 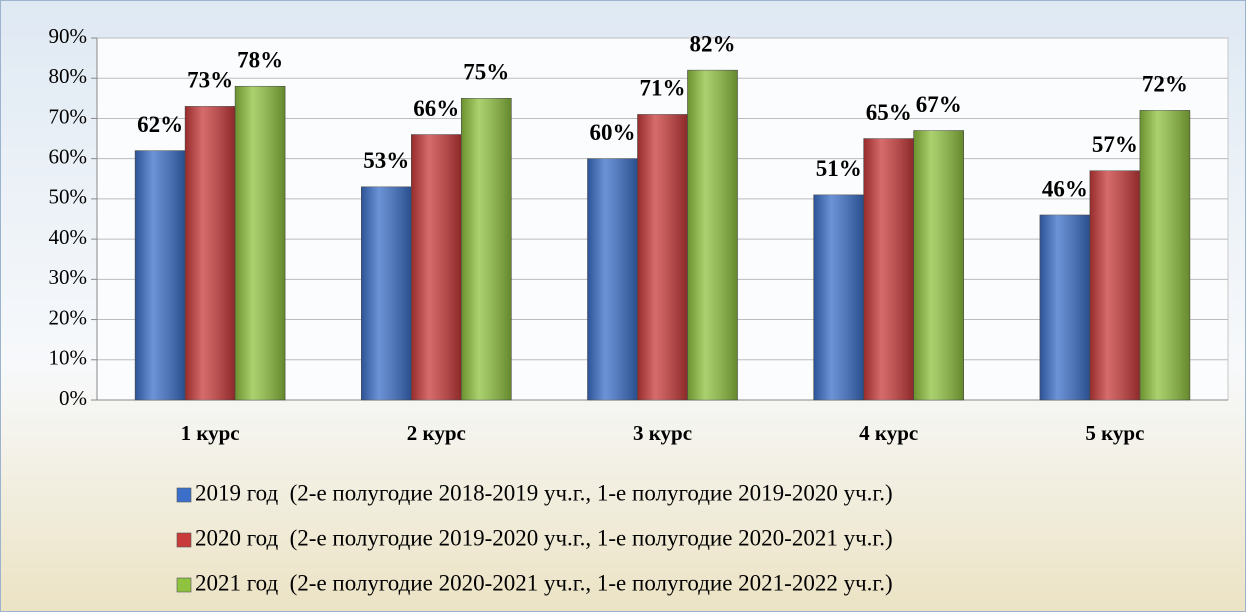 I want to click on y-tick-label: 90%, so click(x=68, y=36).